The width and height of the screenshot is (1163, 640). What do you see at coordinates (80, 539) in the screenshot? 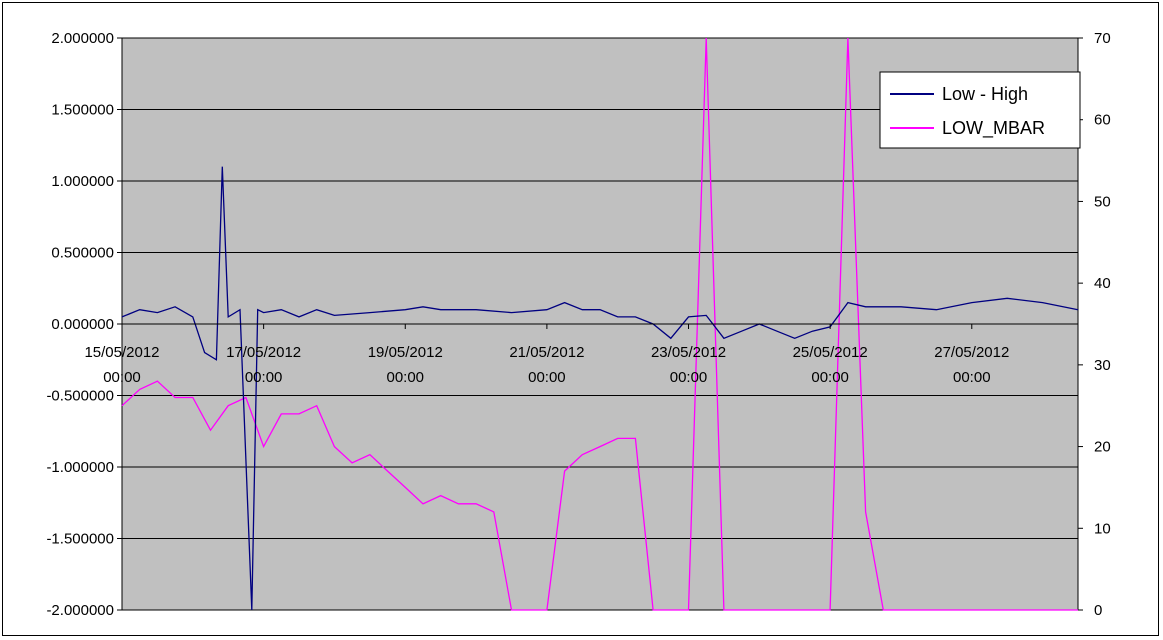
I see `left-tick-label: -1.500000` at bounding box center [80, 539].